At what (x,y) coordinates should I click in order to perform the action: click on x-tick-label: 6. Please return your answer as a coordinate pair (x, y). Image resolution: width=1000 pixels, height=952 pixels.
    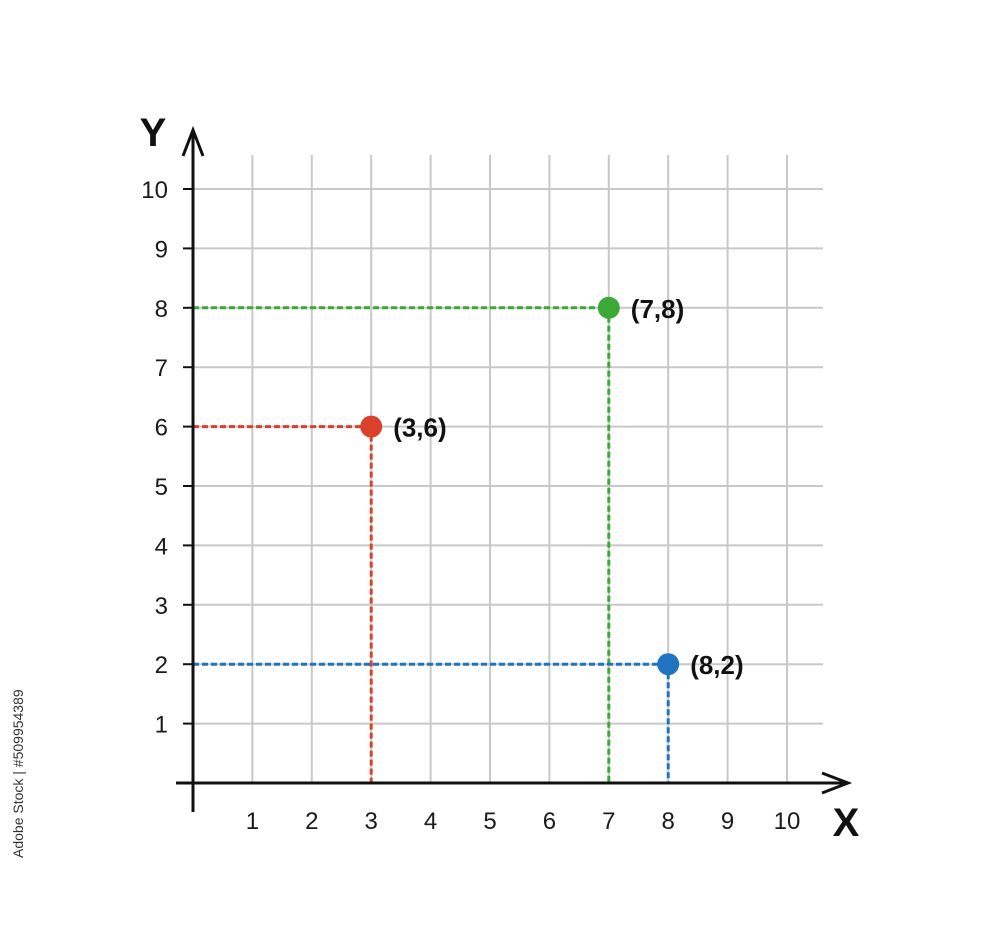
    Looking at the image, I should click on (549, 821).